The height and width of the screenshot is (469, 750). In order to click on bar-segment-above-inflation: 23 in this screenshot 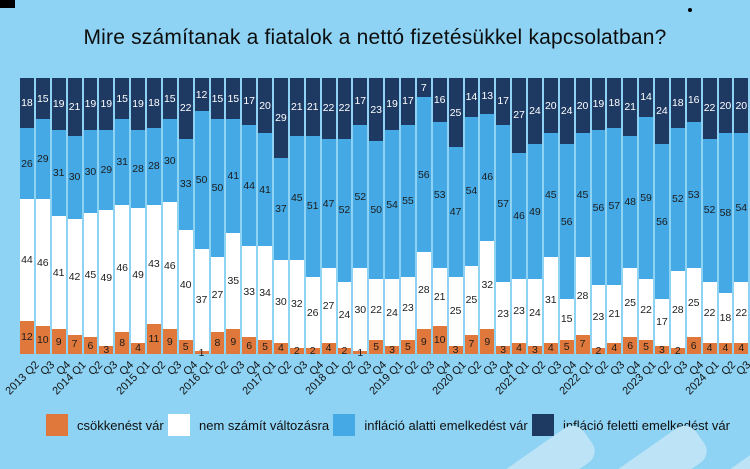, I will do `click(376, 110)`.